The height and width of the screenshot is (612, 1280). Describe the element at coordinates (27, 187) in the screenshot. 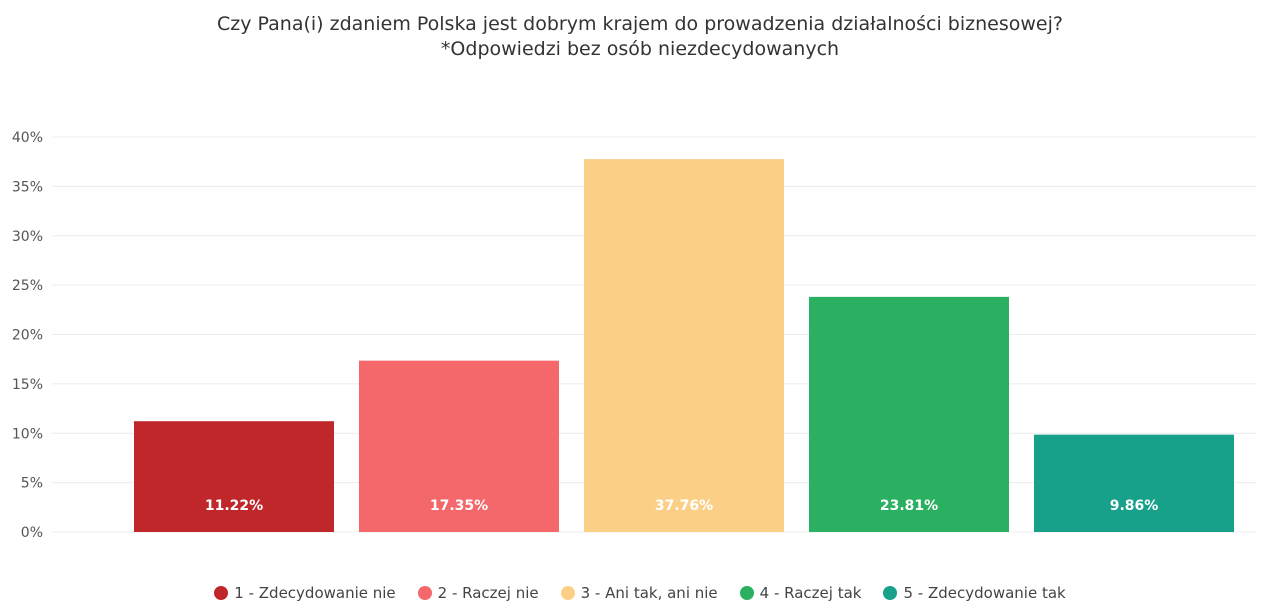

I see `y-tick-label: 35%` at that location.